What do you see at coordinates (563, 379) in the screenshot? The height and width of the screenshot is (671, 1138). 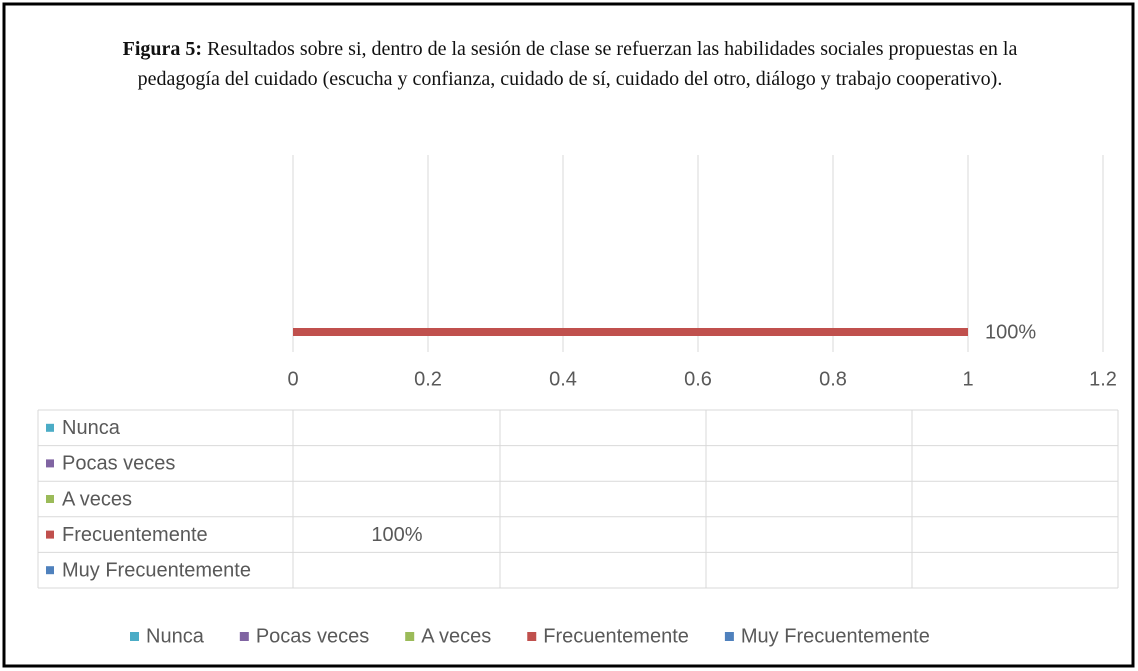 I see `x-tick-label: 0.4` at bounding box center [563, 379].